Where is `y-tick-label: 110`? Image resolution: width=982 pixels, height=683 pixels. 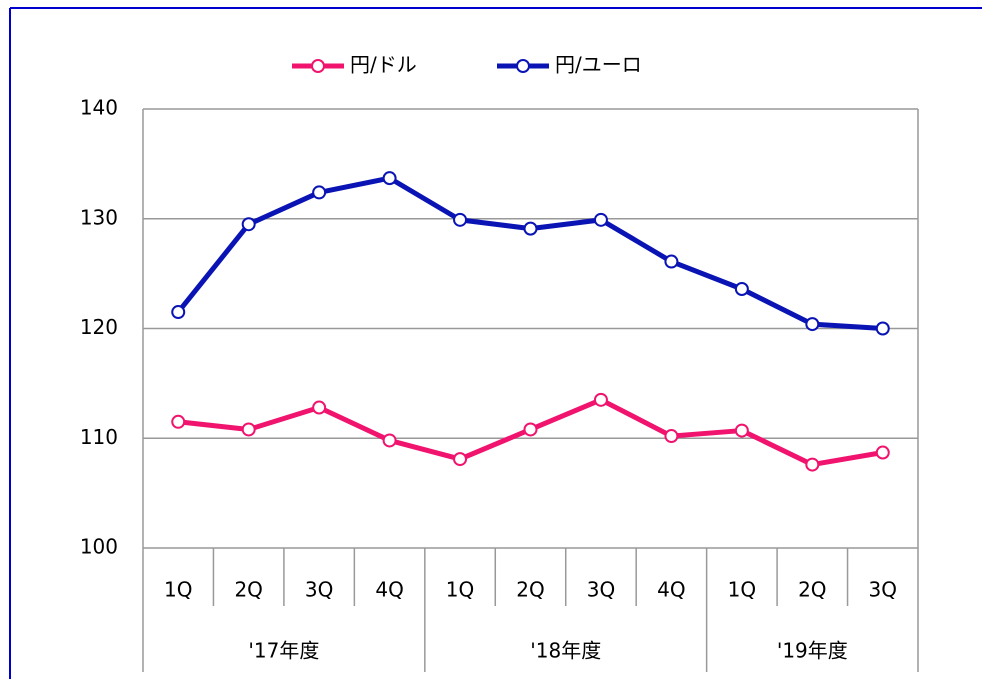
y-tick-label: 110 is located at coordinates (99, 437).